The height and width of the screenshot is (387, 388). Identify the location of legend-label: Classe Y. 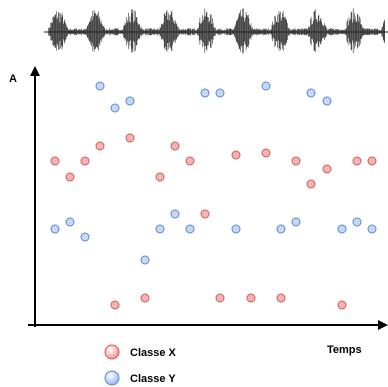
(153, 379).